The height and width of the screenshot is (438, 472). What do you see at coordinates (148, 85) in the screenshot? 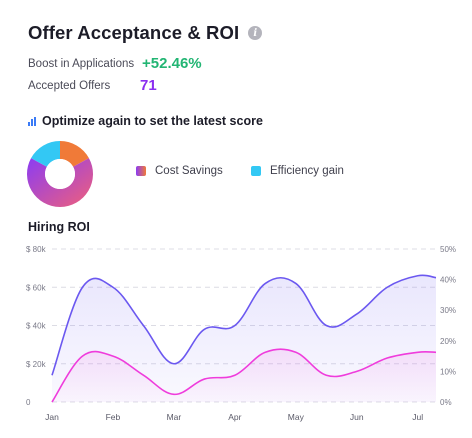
I see `accepted-value: 71` at bounding box center [148, 85].